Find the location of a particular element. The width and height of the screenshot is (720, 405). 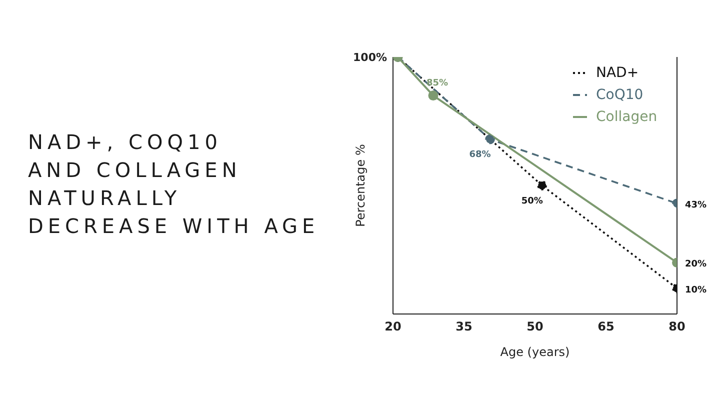

data-label: 68% is located at coordinates (480, 155).